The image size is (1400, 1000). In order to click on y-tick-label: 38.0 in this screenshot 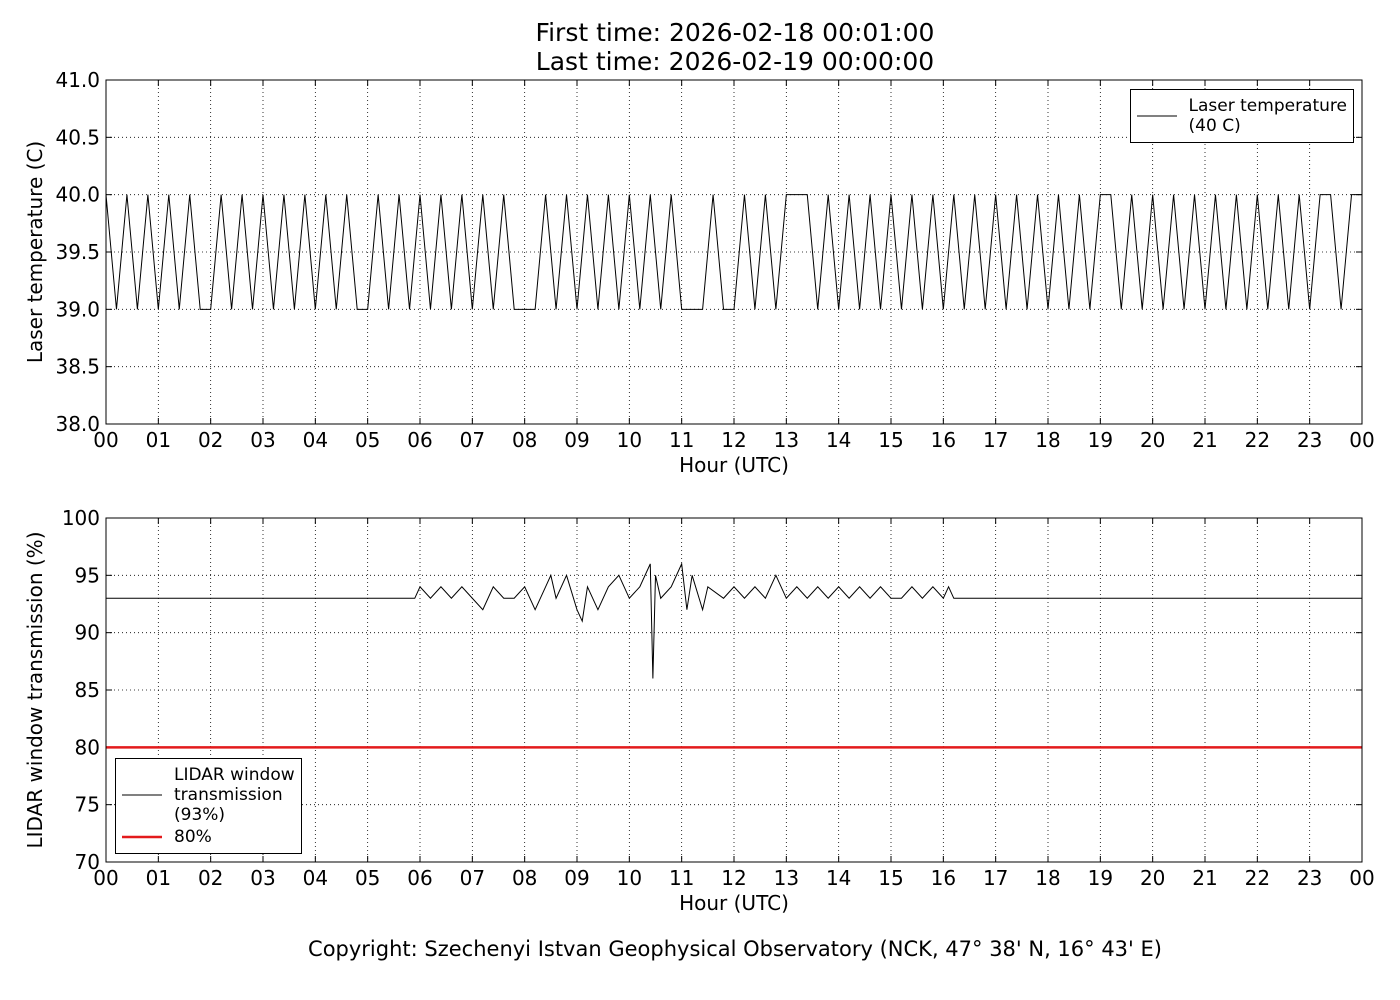, I will do `click(77, 424)`.